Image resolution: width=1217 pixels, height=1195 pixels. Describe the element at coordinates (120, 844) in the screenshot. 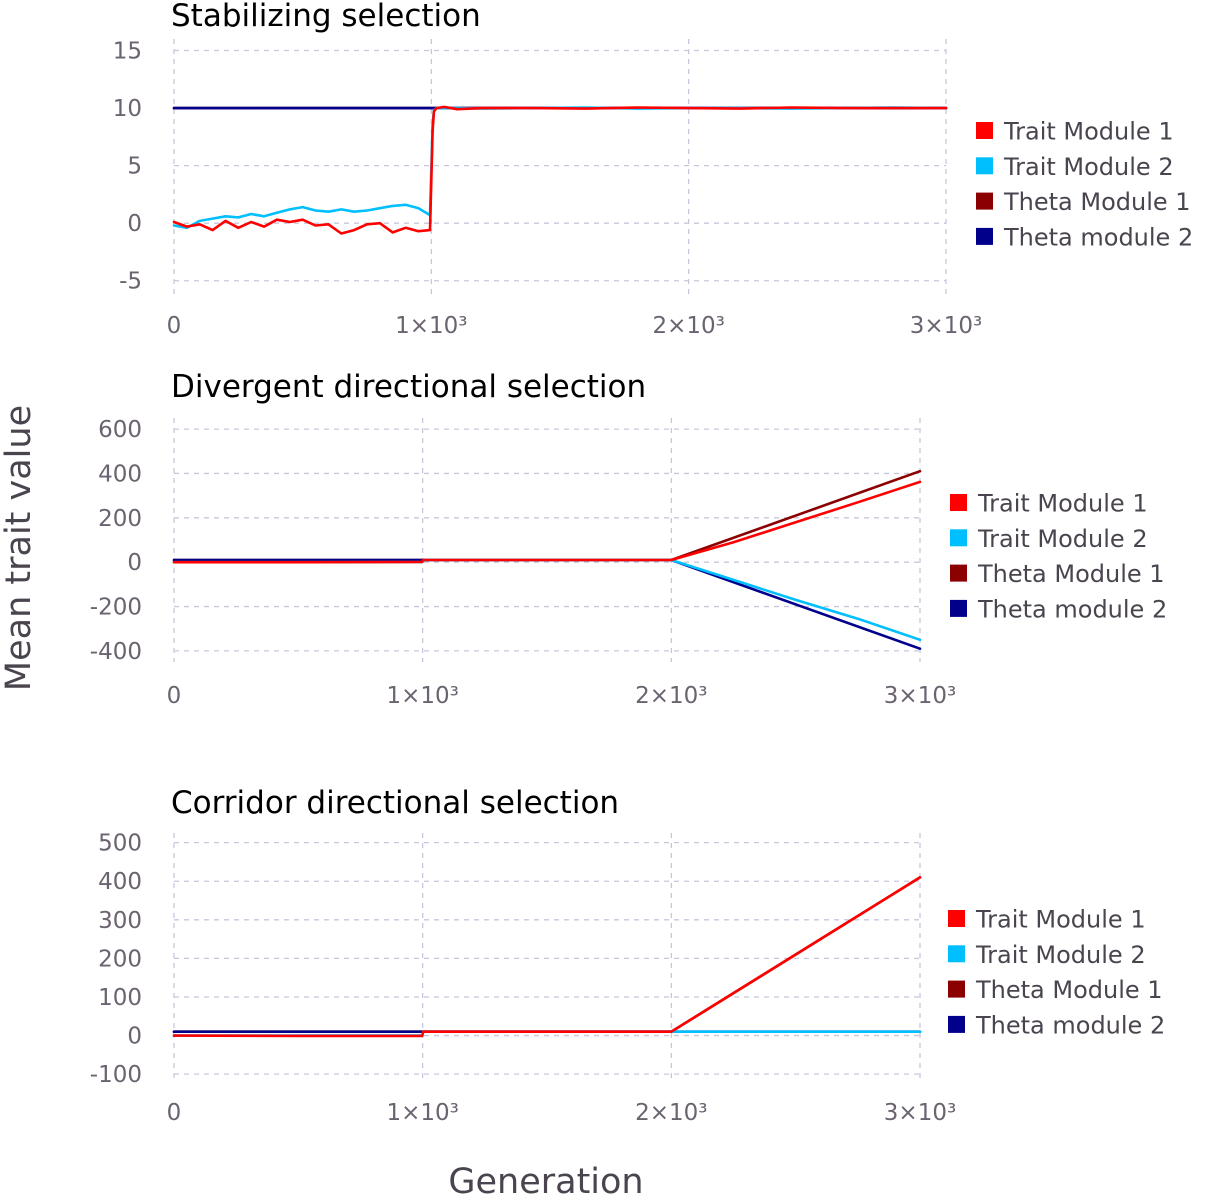

I see `y-tick-label: 500` at that location.